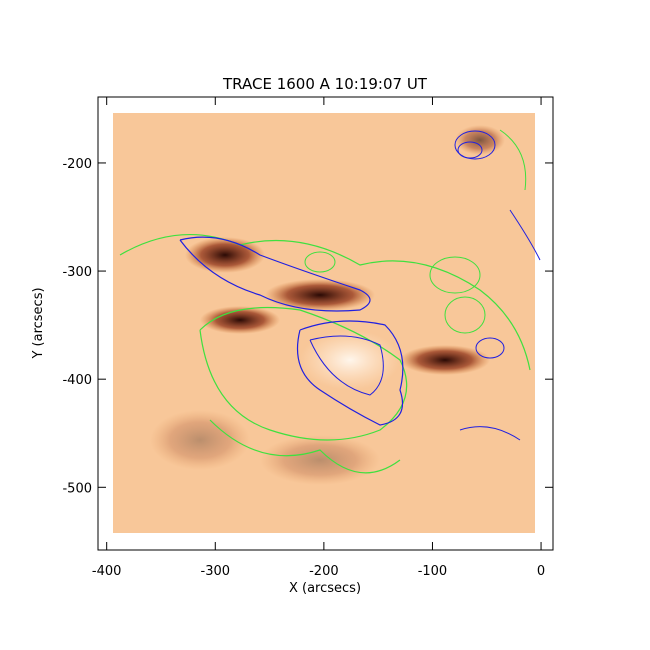 The image size is (650, 650). What do you see at coordinates (77, 164) in the screenshot?
I see `y-tick-label: -200` at bounding box center [77, 164].